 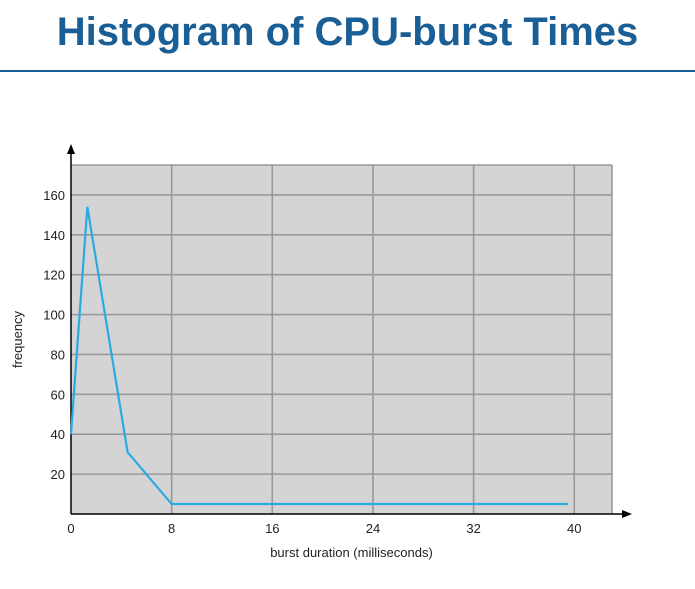 I want to click on y-tick-label: 160, so click(x=54, y=195).